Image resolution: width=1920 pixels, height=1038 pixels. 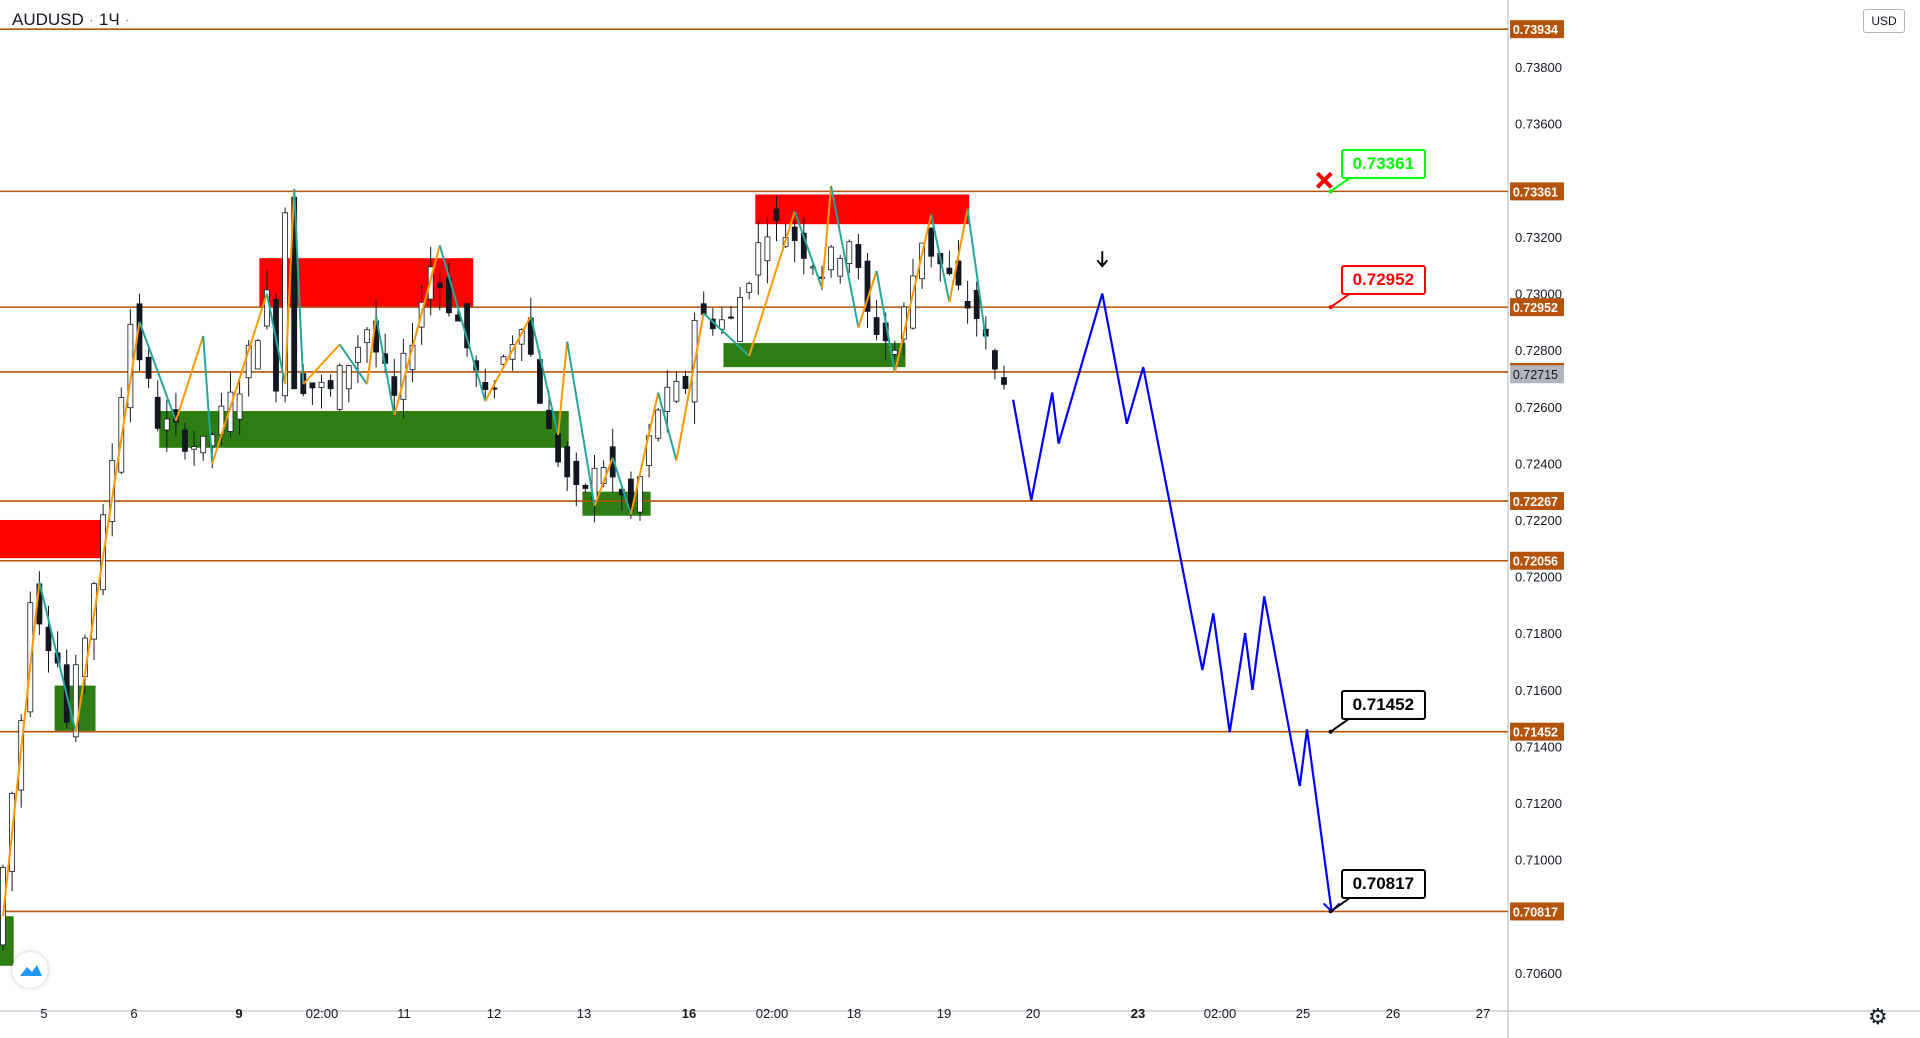 I want to click on y-tick-label: 0.72400, so click(x=1538, y=463).